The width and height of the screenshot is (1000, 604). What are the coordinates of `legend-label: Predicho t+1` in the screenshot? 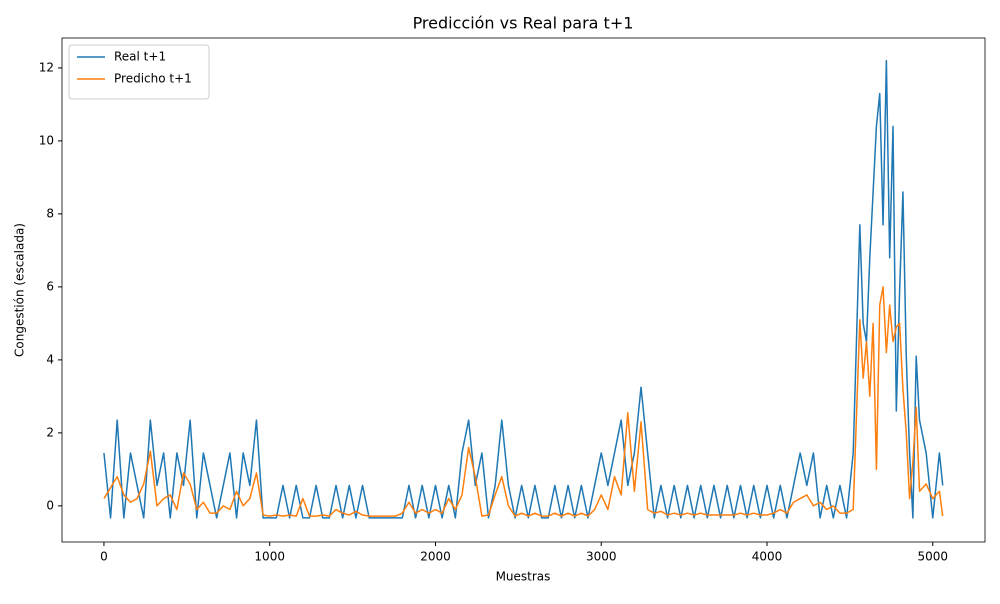 It's located at (153, 79).